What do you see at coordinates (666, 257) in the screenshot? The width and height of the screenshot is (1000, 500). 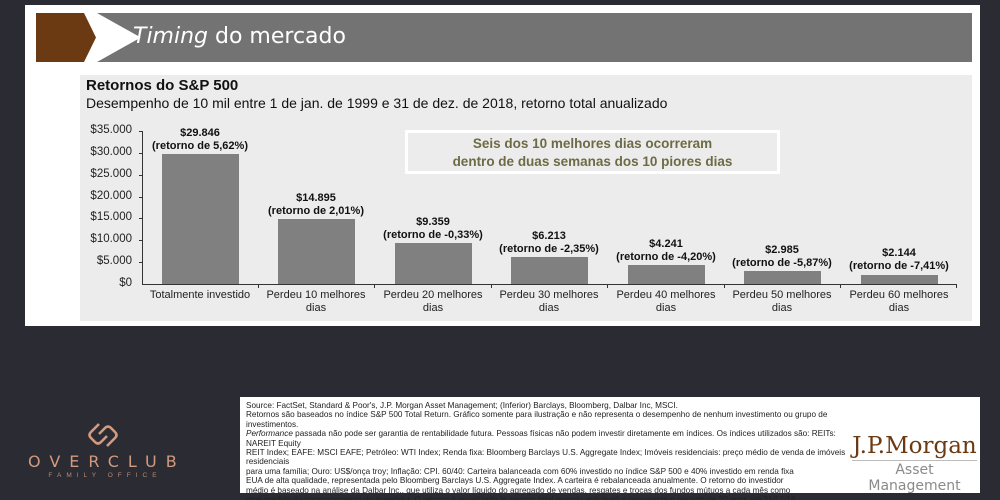 I see `bar-return: (retorno de -4,20%)` at bounding box center [666, 257].